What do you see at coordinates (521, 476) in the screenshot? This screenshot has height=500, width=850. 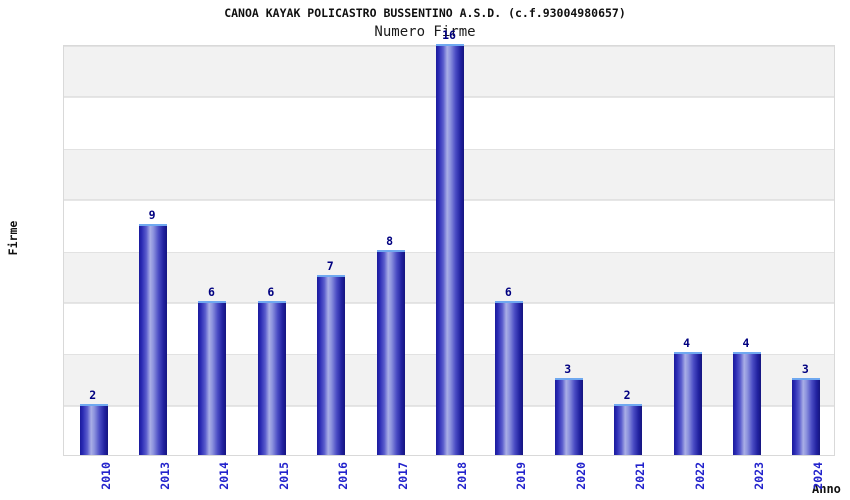 I see `x-tick-label: 2019` at bounding box center [521, 476].